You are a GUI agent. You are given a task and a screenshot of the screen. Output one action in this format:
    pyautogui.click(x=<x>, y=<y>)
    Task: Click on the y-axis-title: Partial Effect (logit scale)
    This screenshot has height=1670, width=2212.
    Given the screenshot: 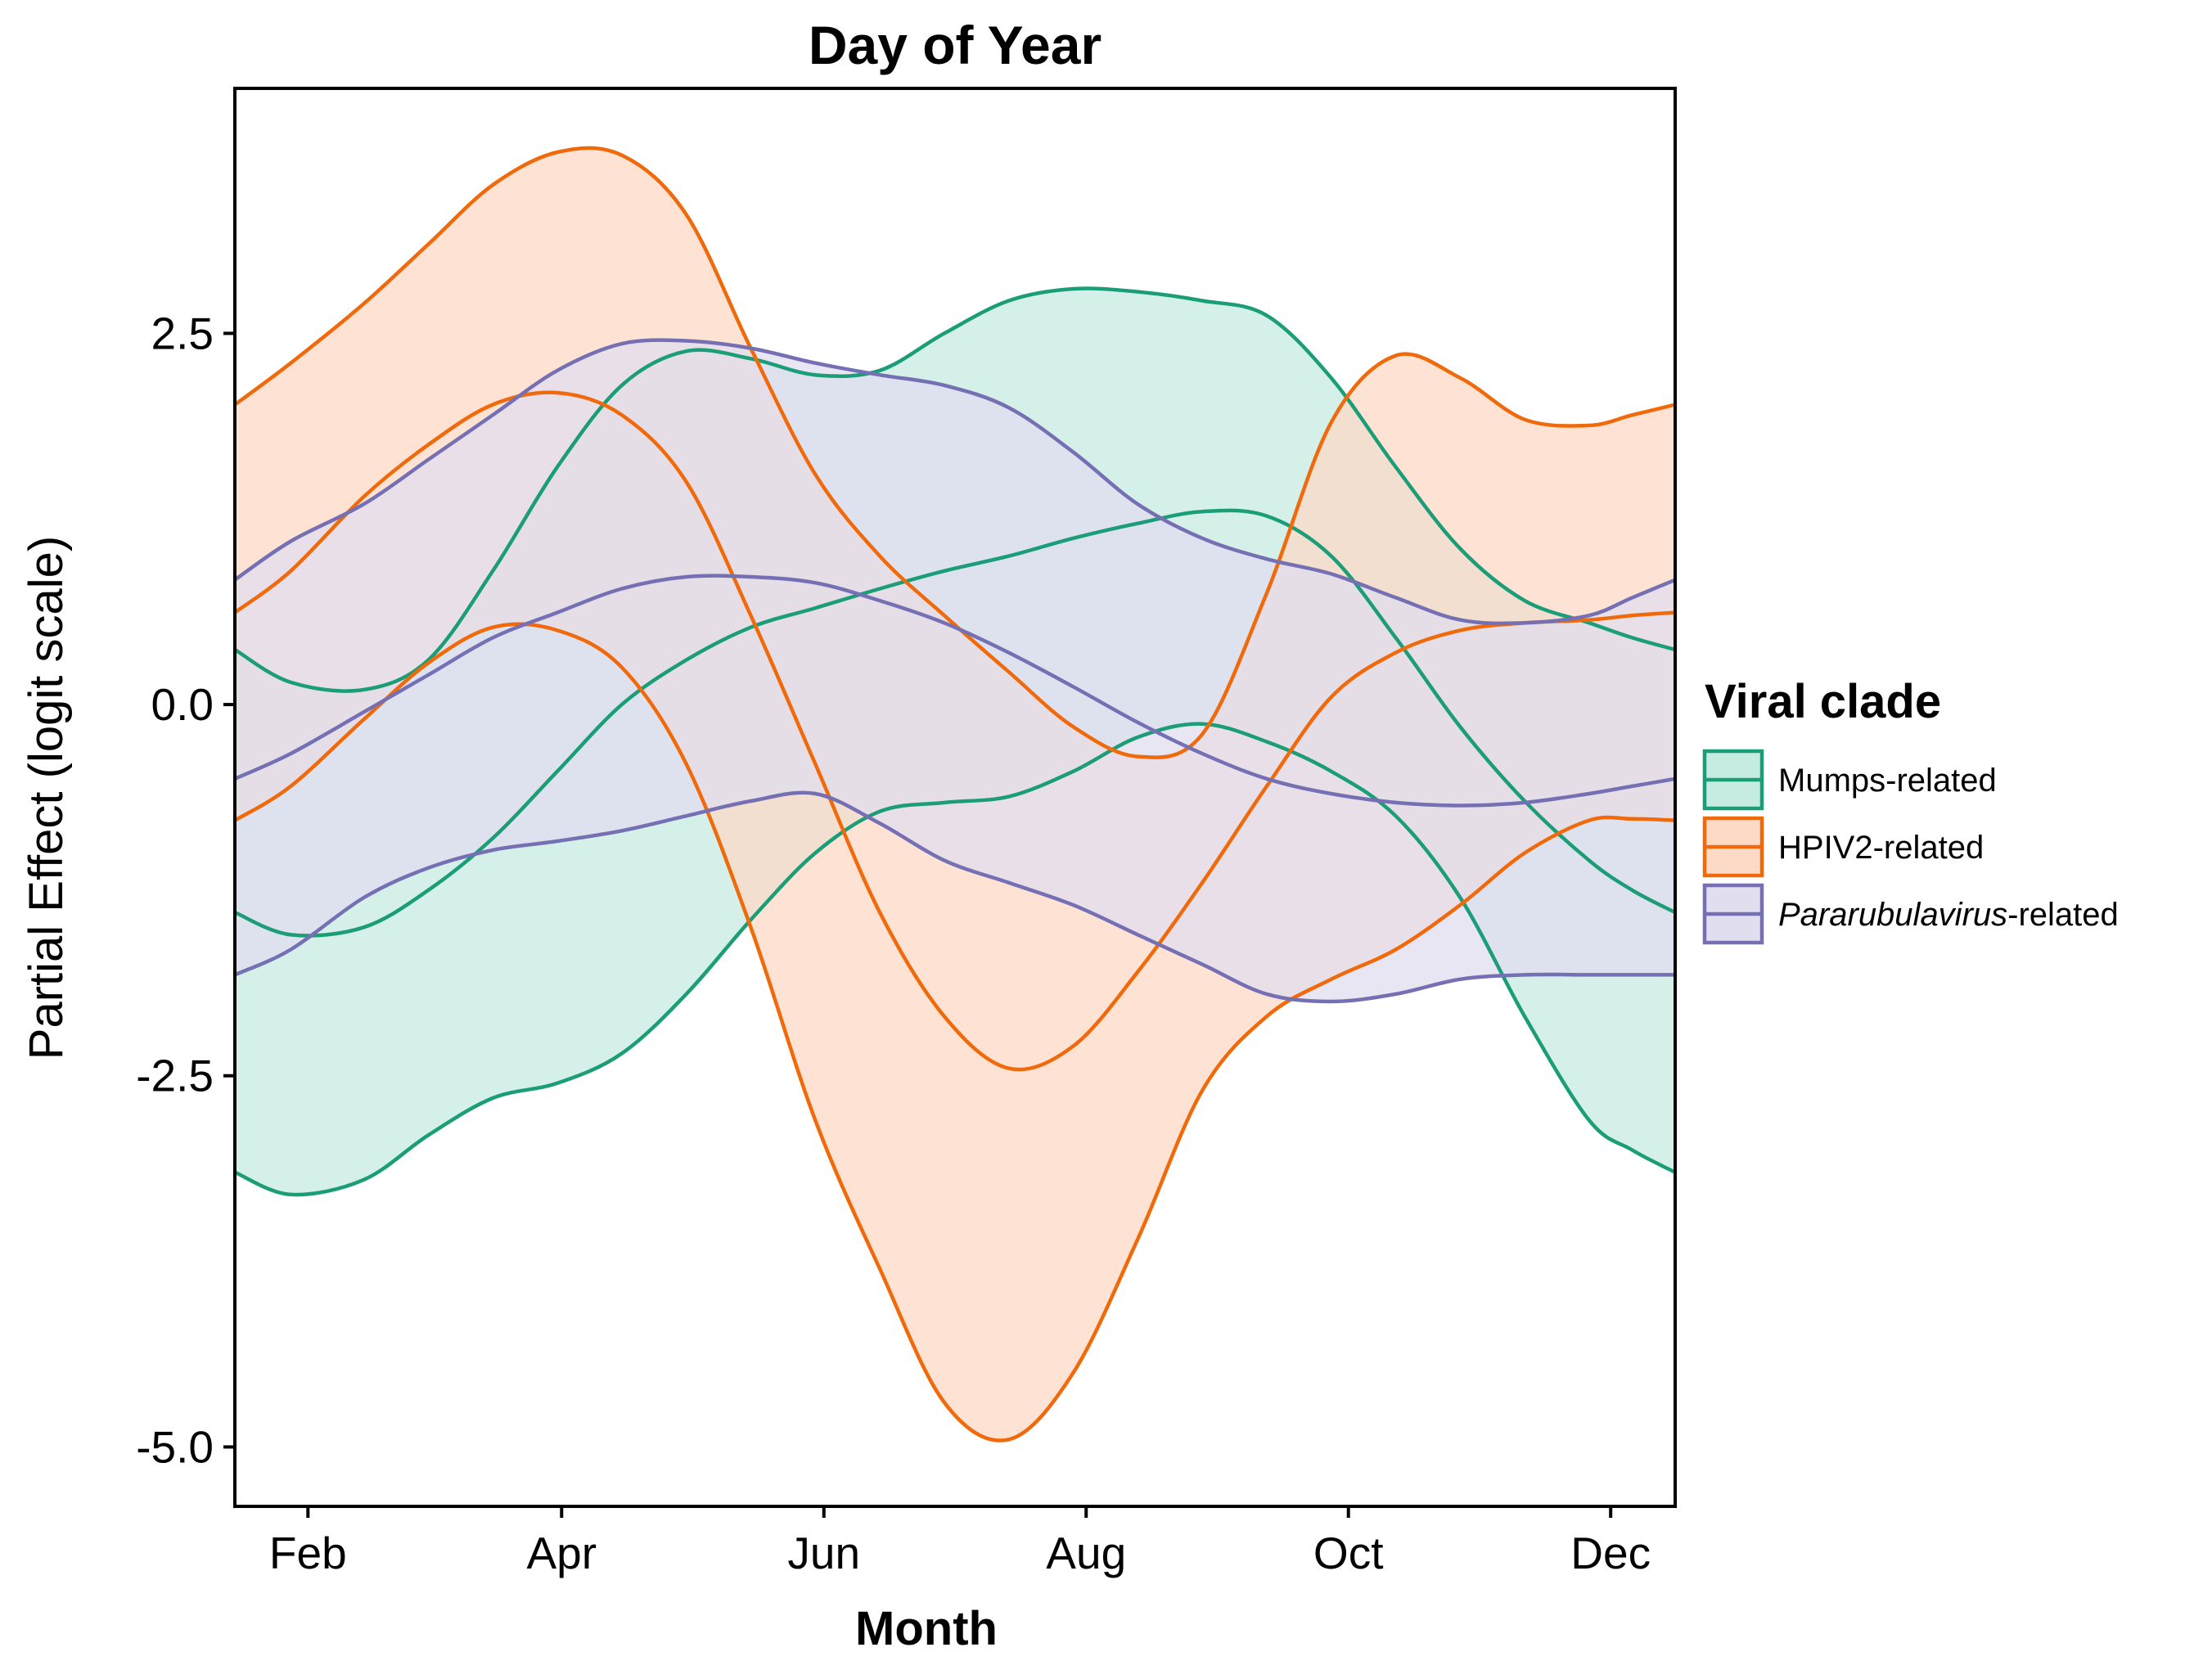 What is the action you would take?
    pyautogui.click(x=46, y=798)
    